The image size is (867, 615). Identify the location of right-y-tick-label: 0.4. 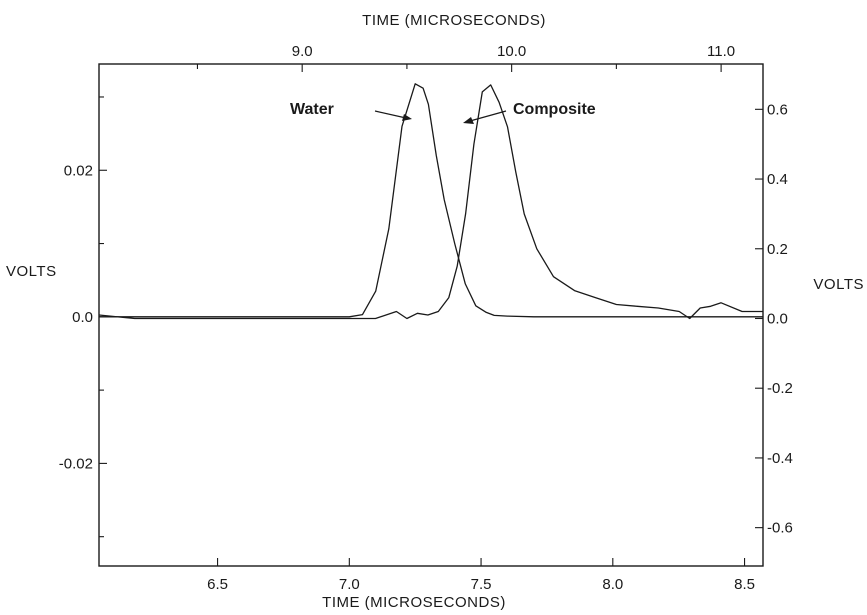
(777, 179).